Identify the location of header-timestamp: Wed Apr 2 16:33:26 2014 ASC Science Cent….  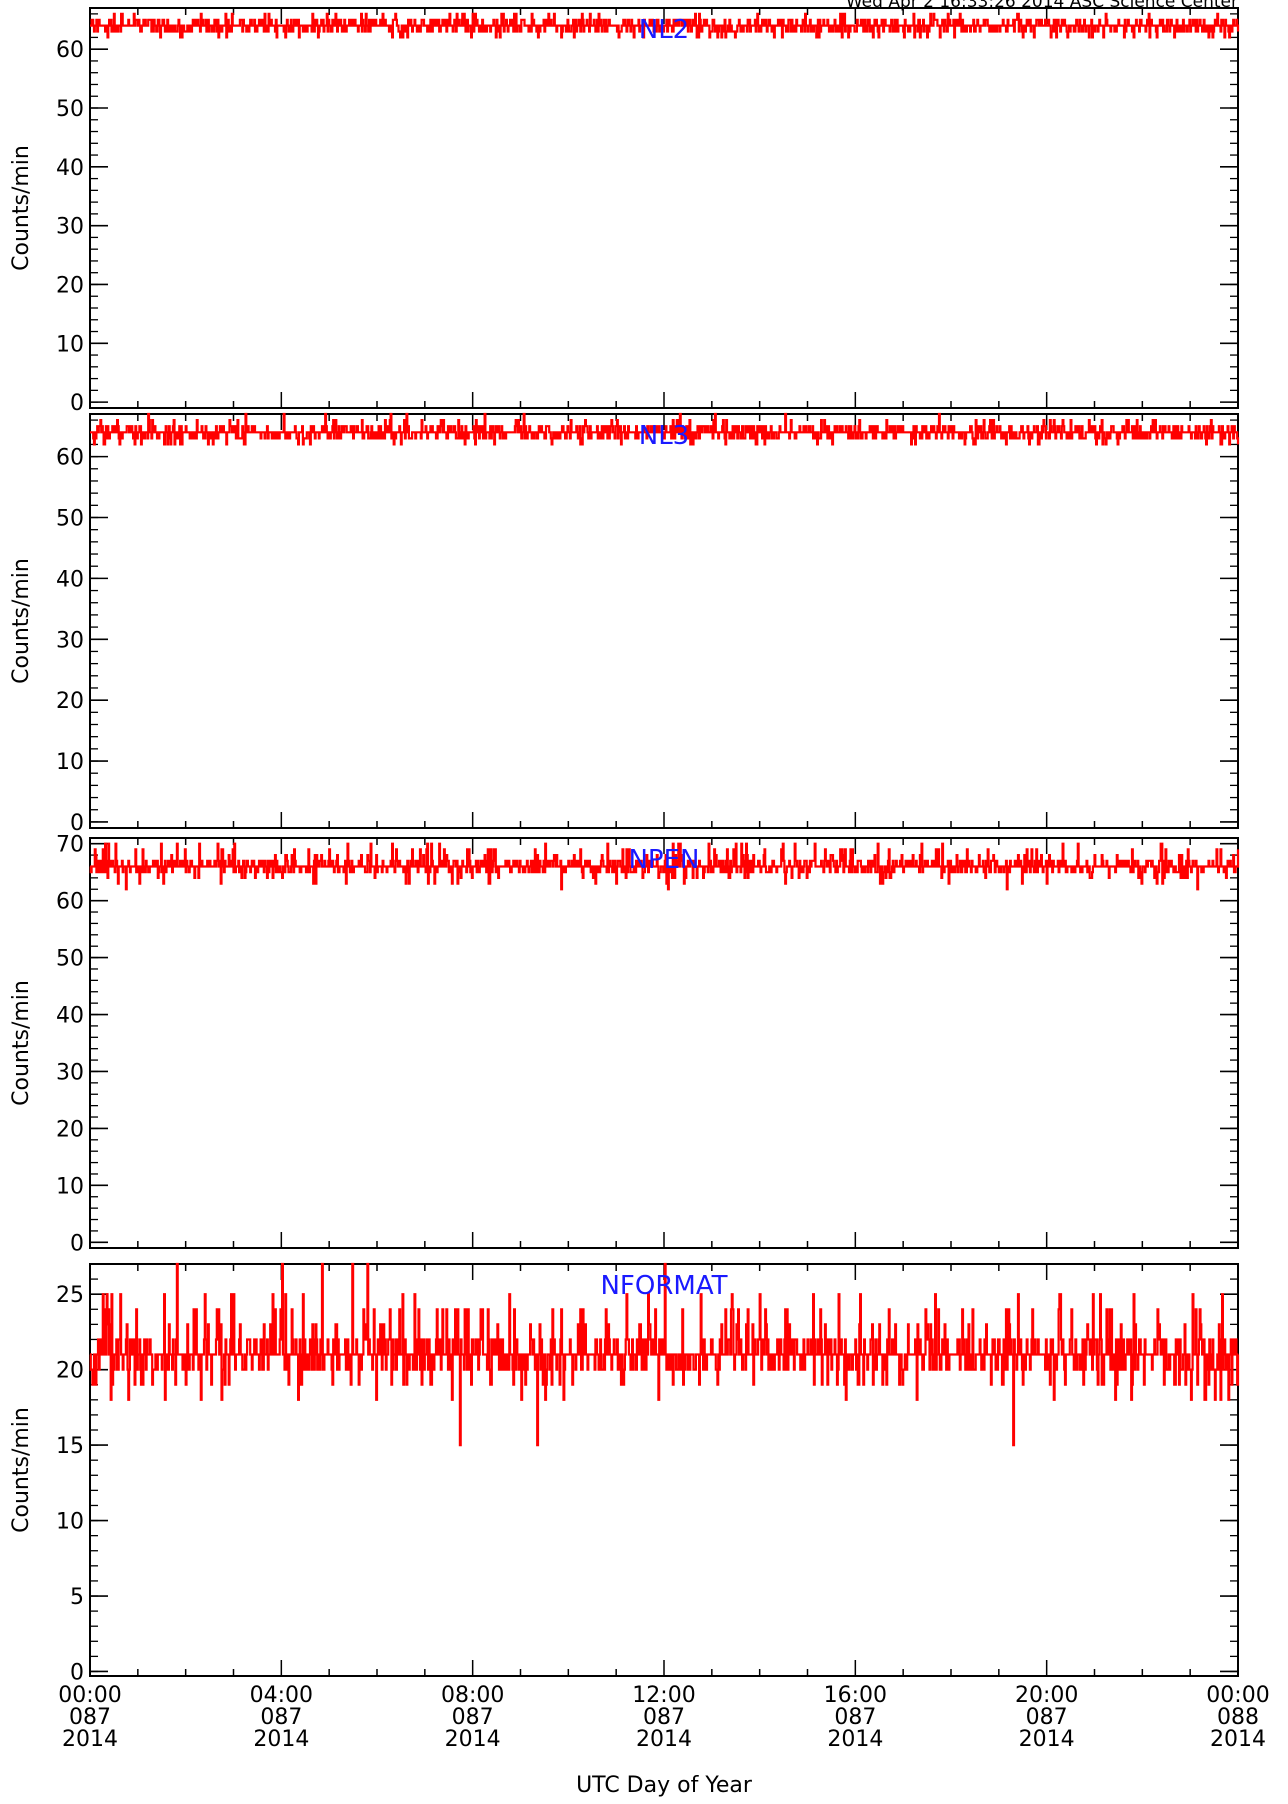
(1042, 6).